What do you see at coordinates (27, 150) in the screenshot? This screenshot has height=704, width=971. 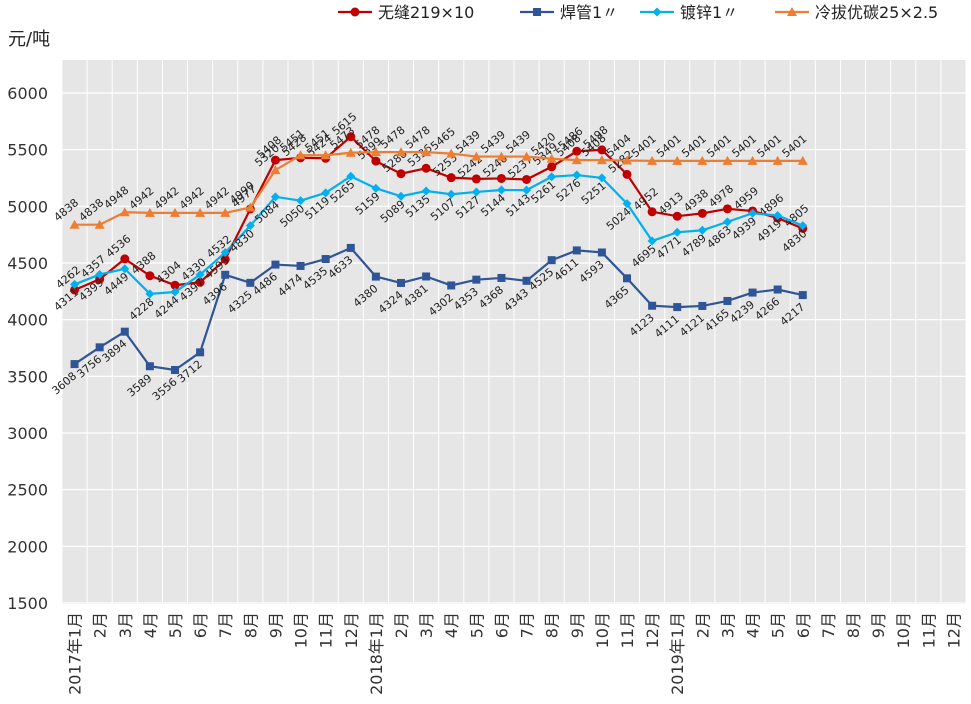 I see `y-tick-label: 5500` at bounding box center [27, 150].